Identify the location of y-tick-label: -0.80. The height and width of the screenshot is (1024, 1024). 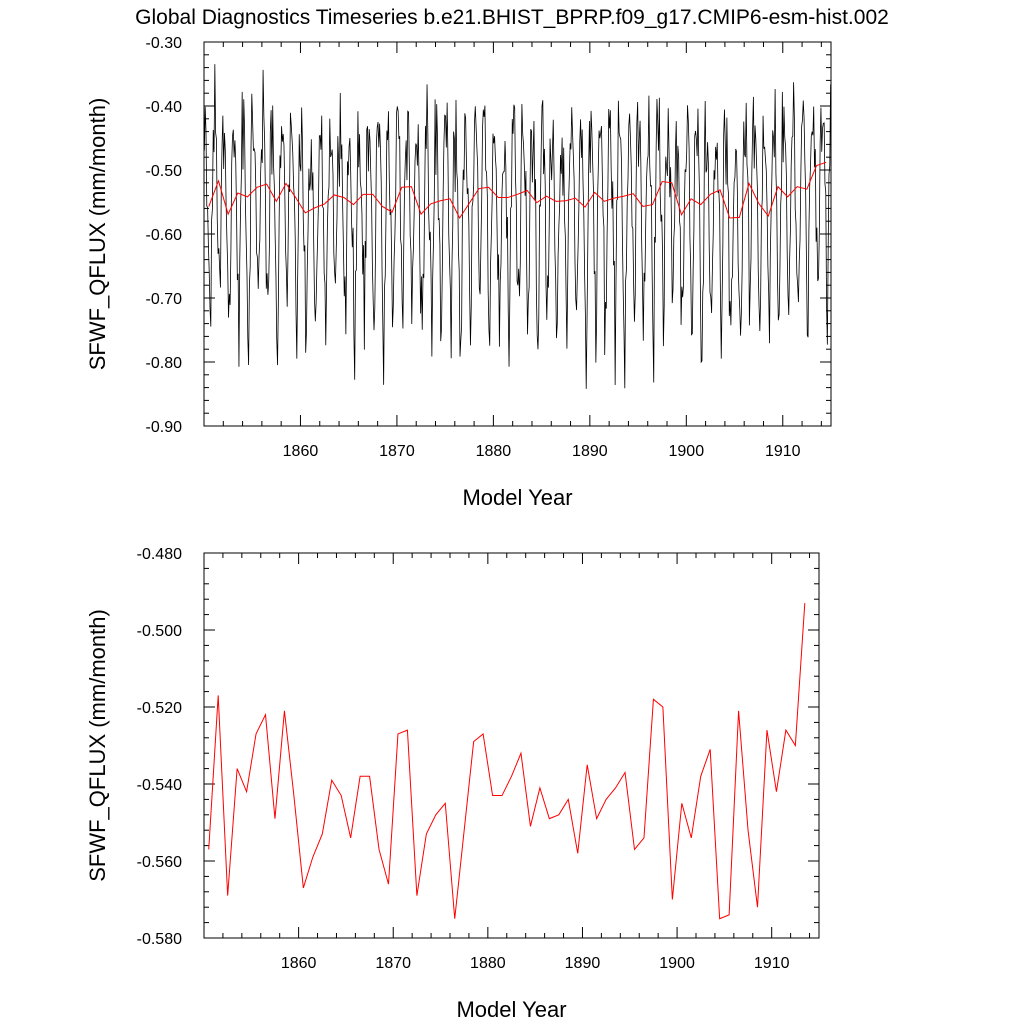
(164, 363).